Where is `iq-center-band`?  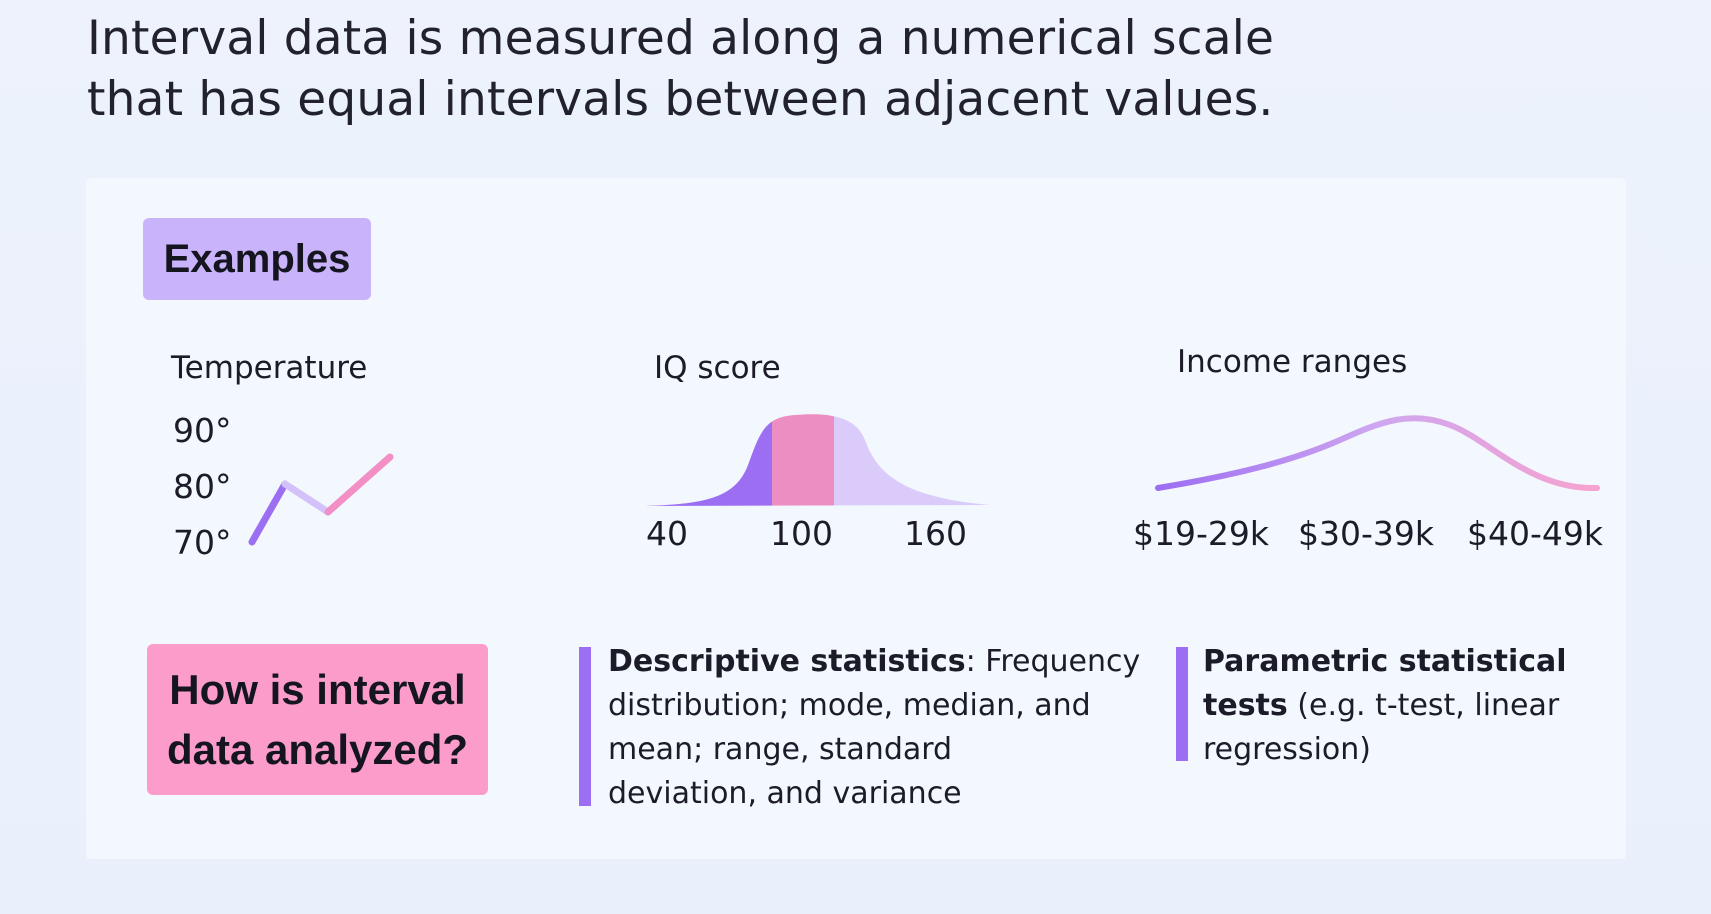 iq-center-band is located at coordinates (803, 460).